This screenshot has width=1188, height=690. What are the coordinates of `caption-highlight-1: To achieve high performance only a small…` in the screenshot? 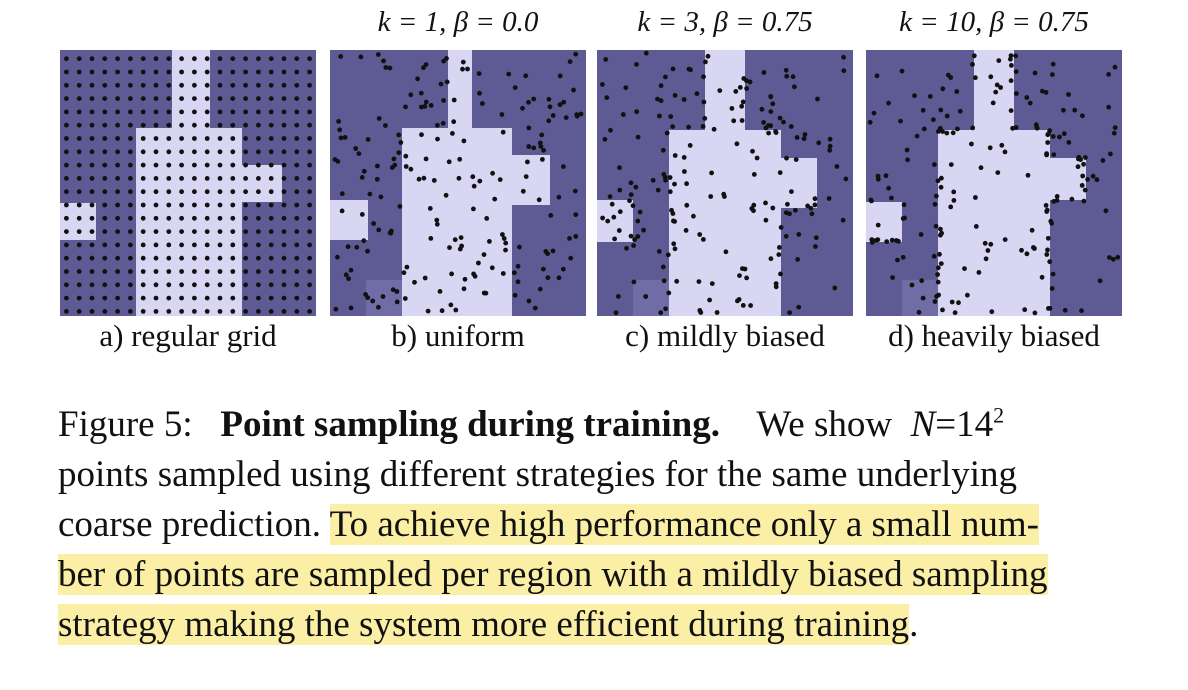 It's located at (684, 524).